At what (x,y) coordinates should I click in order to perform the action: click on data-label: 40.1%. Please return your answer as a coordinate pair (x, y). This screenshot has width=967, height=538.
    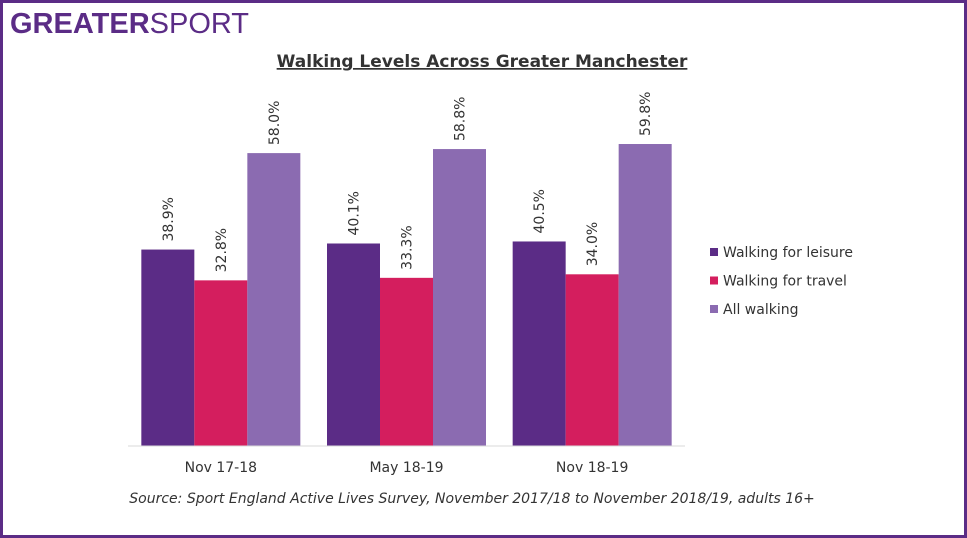
    Looking at the image, I should click on (355, 213).